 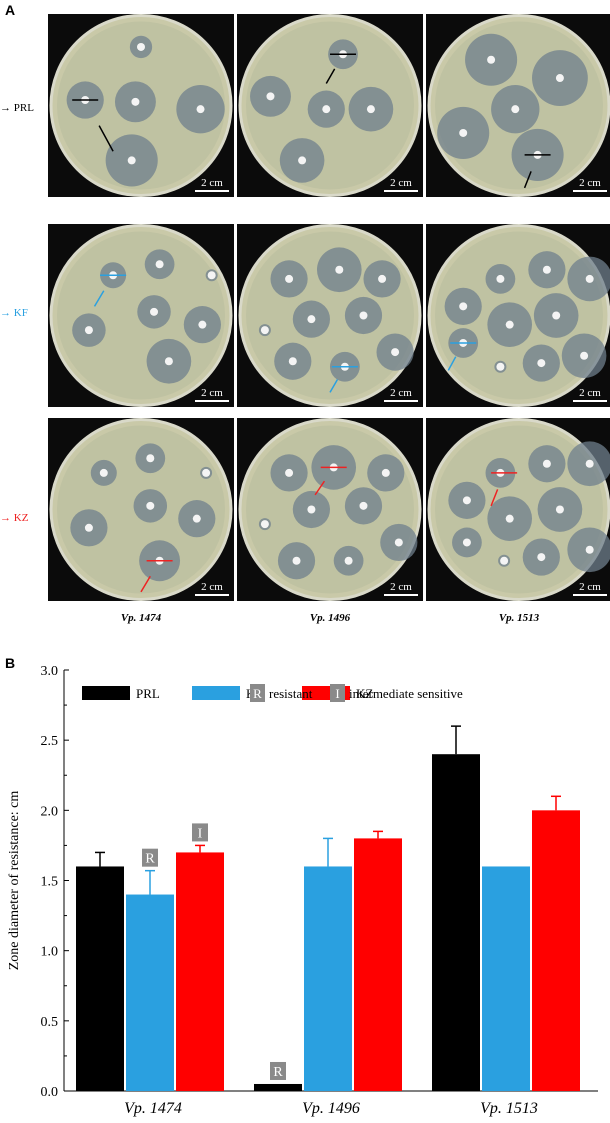 What do you see at coordinates (406, 693) in the screenshot?
I see `legend-key-text: intermediate sensitive` at bounding box center [406, 693].